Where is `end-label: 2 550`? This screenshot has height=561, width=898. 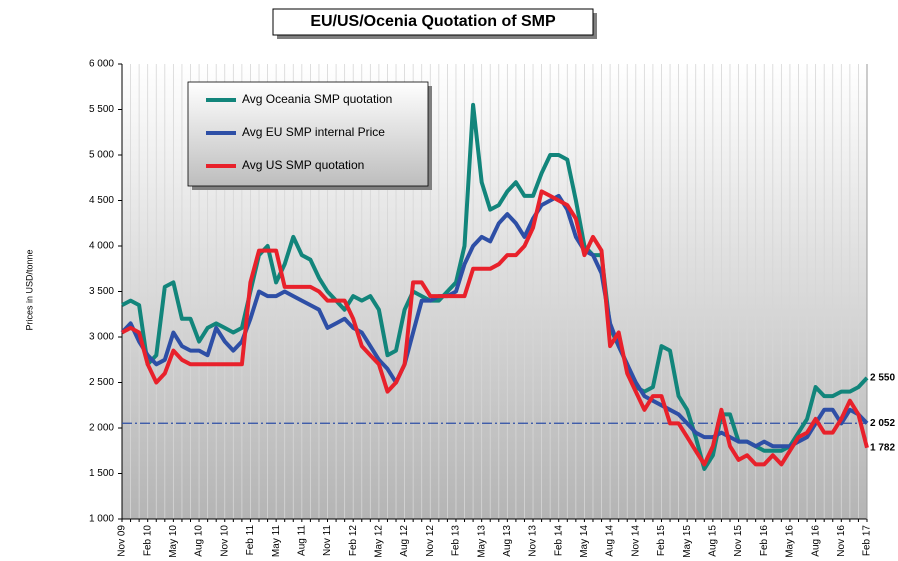 end-label: 2 550 is located at coordinates (882, 378).